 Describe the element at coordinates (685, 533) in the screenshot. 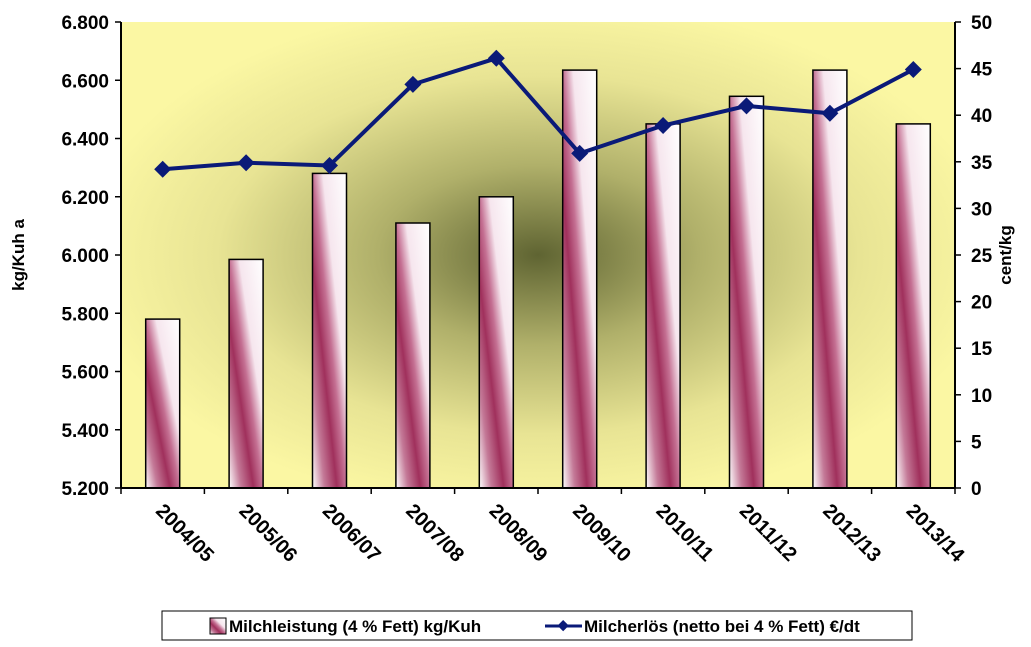

I see `tick-label-x: 2010/11` at that location.